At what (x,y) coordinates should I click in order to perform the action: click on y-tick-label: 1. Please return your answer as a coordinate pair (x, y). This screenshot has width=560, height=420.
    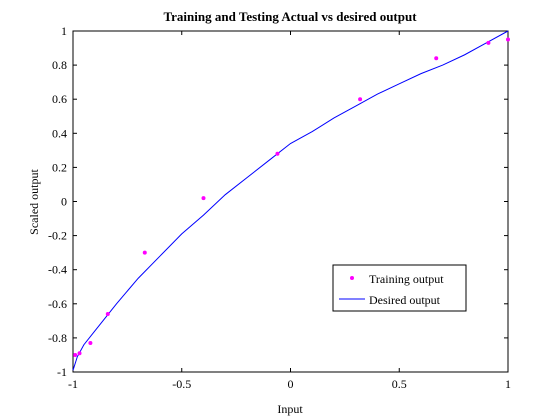
    Looking at the image, I should click on (64, 31).